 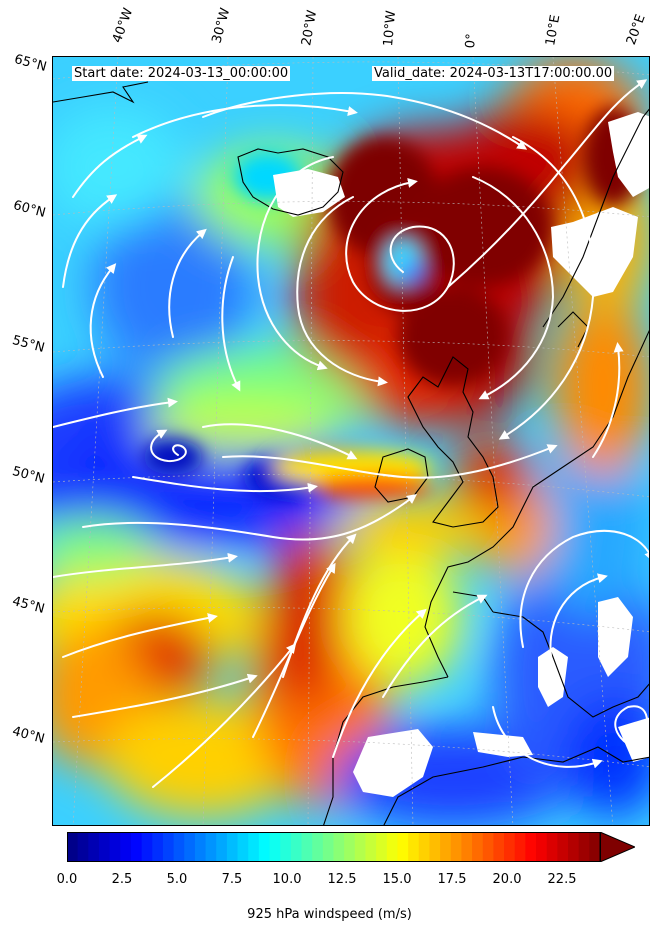 I want to click on lon-label-20e: 20°E, so click(x=636, y=30).